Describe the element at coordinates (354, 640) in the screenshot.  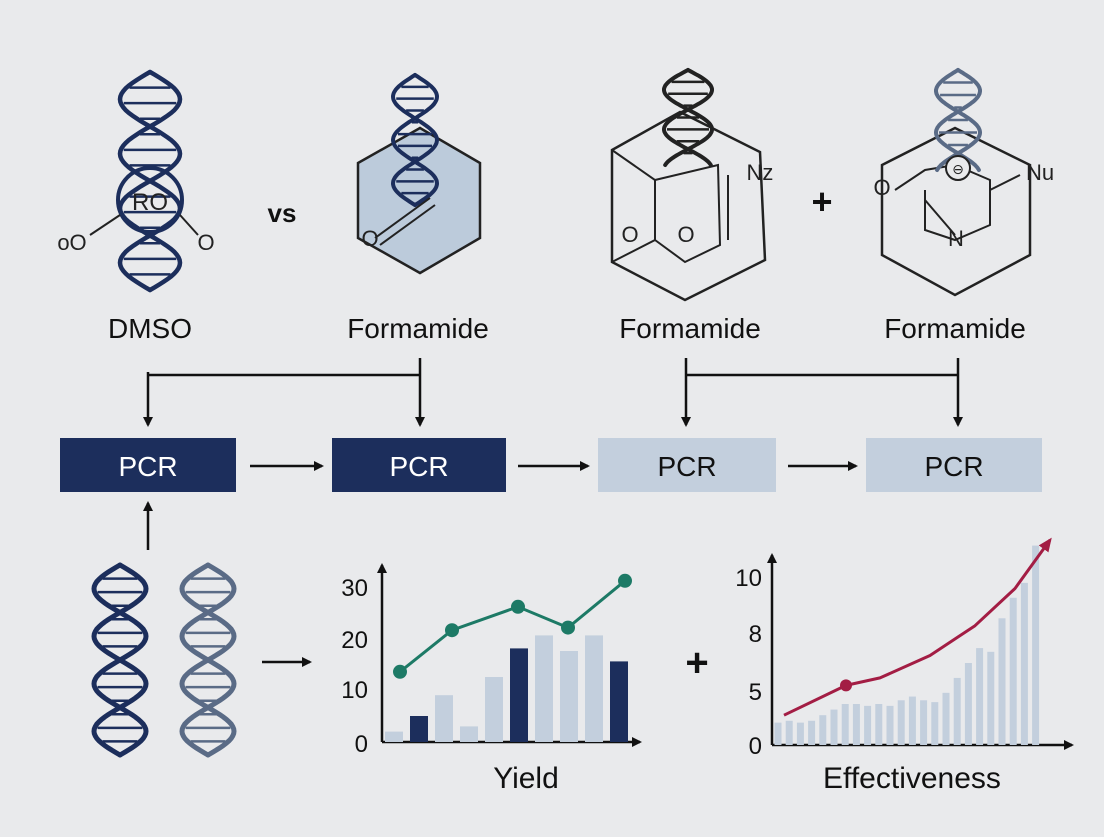
I see `y-tick-label: 20` at that location.